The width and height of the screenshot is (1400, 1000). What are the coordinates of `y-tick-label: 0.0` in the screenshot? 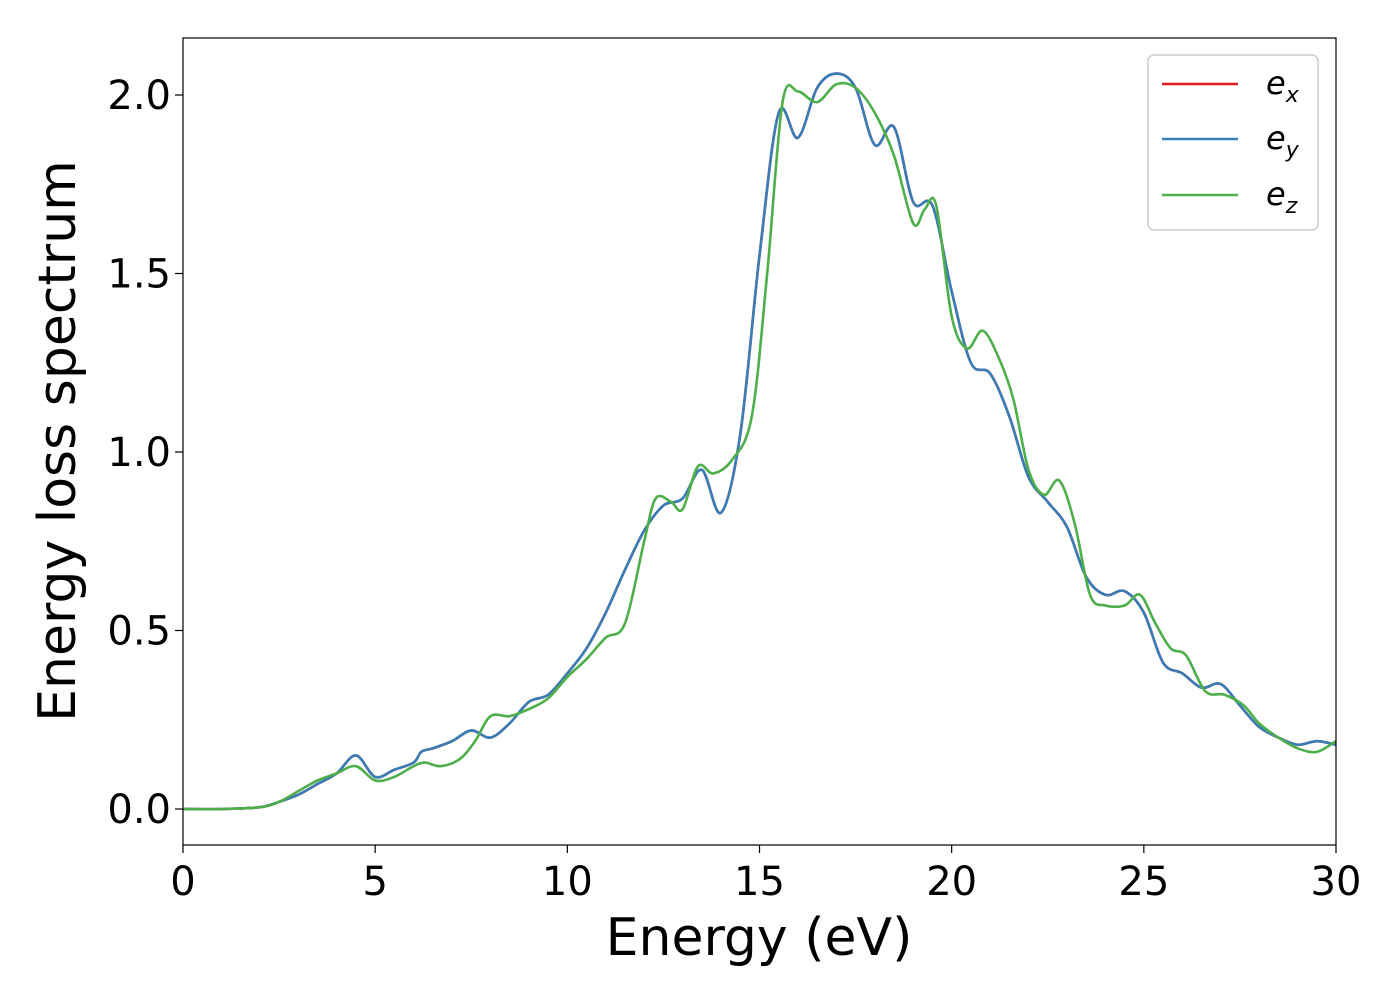 It's located at (139, 810).